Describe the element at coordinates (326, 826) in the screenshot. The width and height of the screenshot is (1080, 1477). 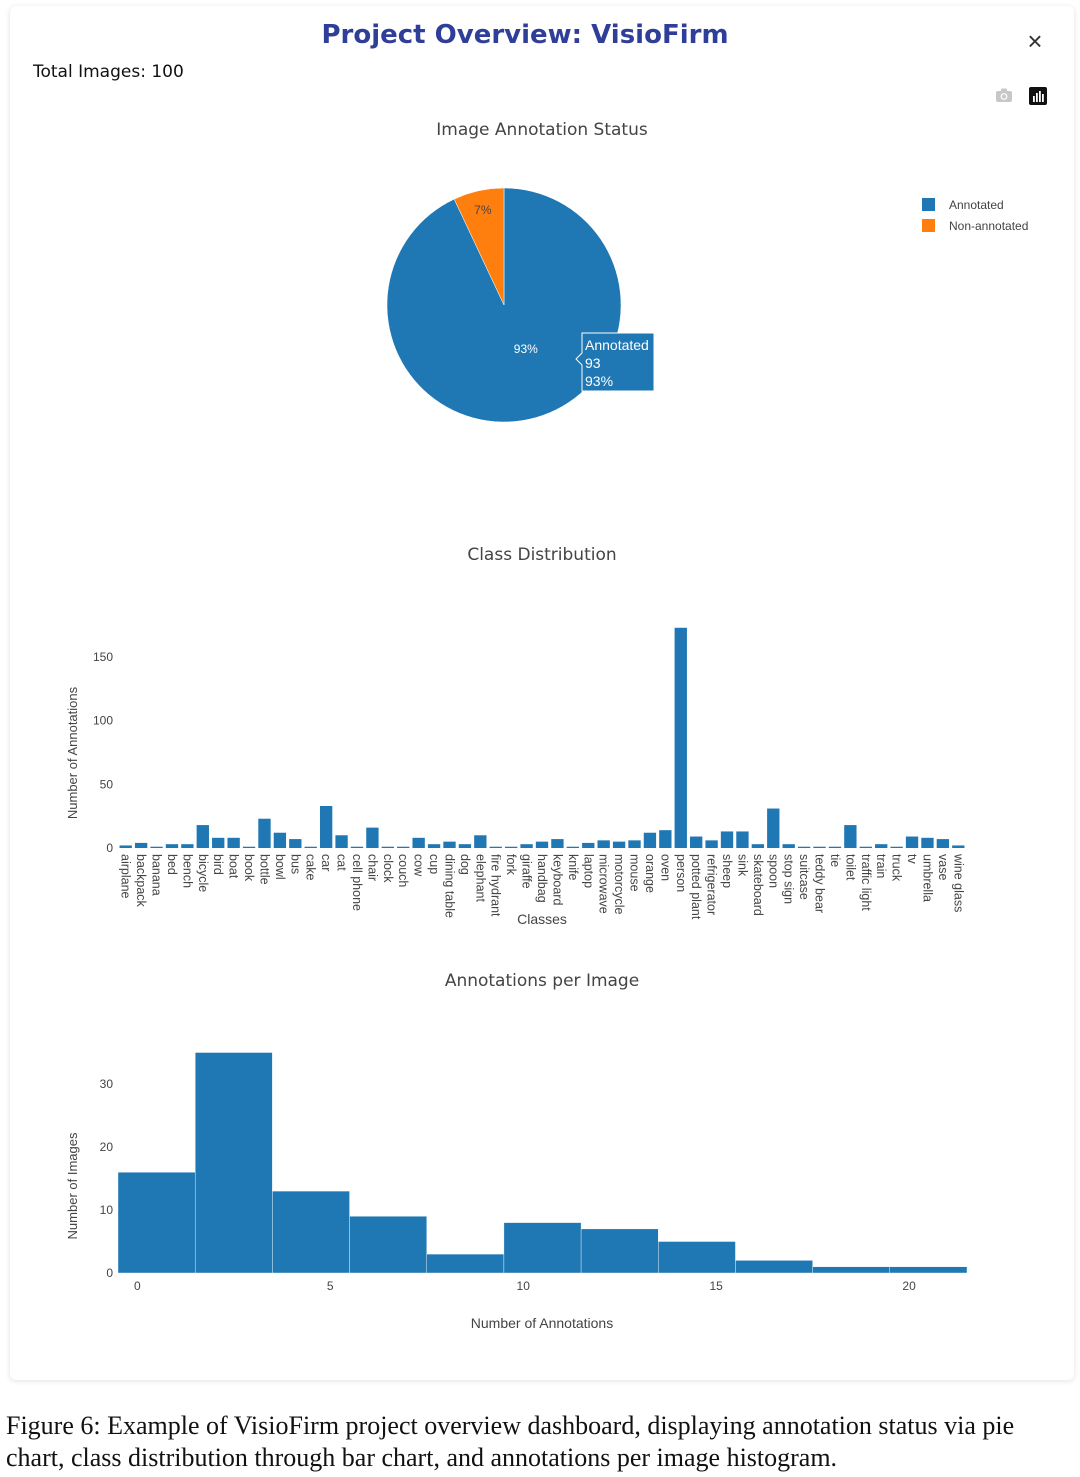
I see `bar-car` at that location.